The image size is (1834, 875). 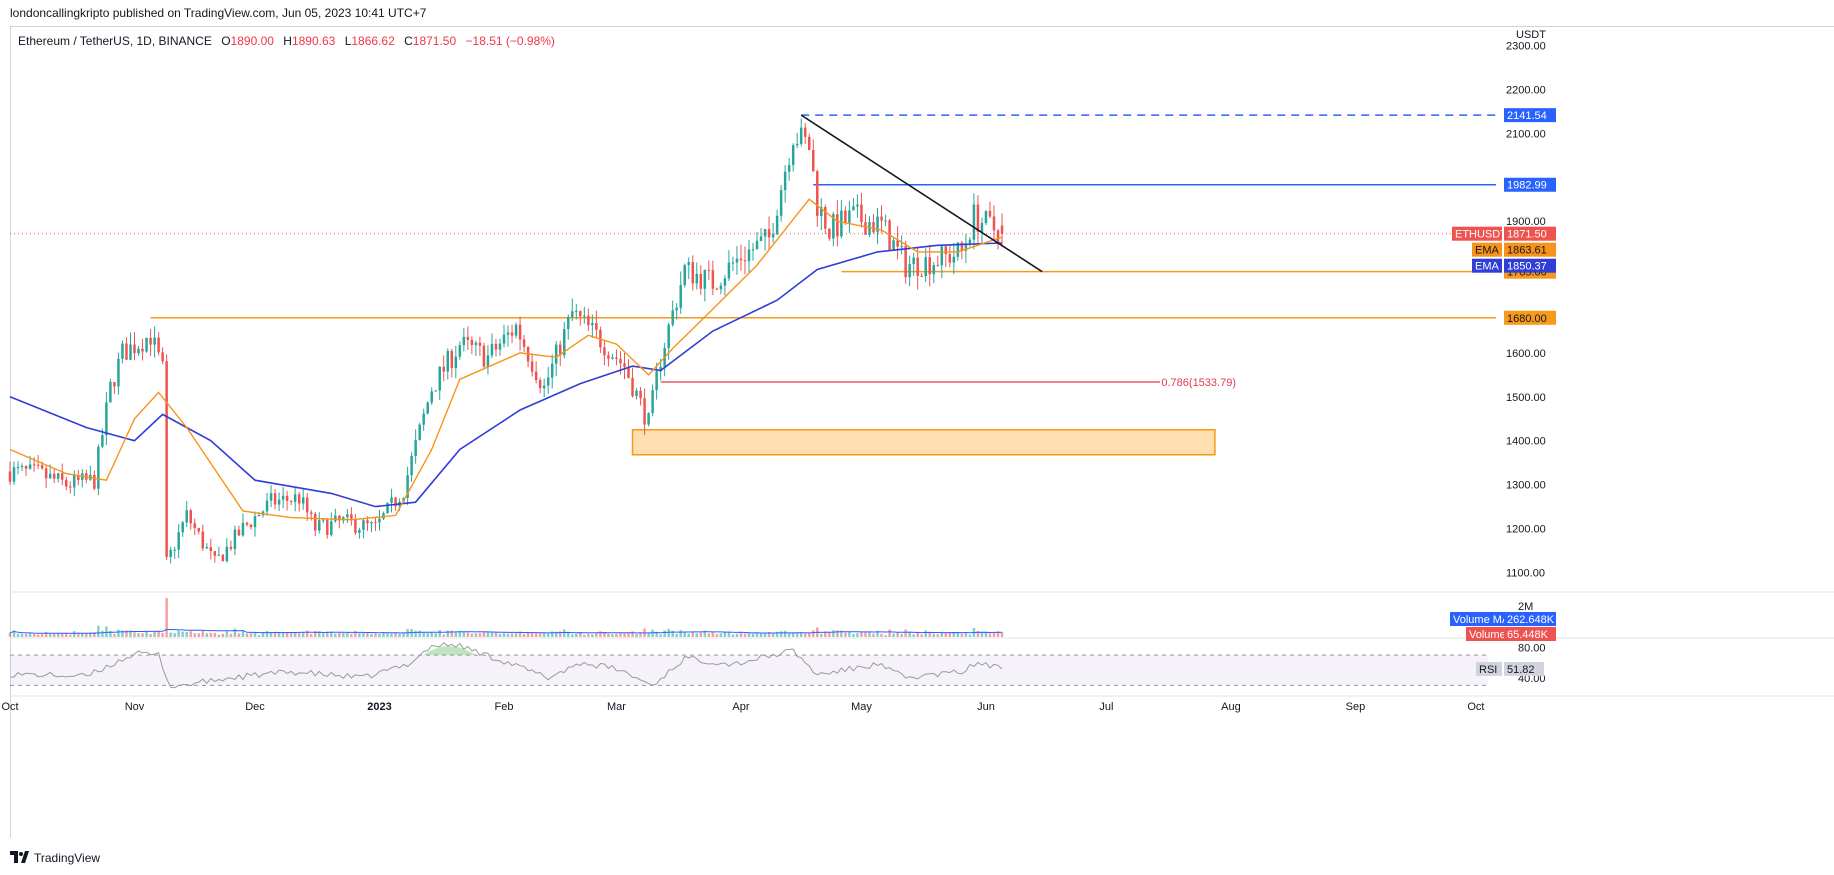 I want to click on descending-trendline, so click(x=921, y=193).